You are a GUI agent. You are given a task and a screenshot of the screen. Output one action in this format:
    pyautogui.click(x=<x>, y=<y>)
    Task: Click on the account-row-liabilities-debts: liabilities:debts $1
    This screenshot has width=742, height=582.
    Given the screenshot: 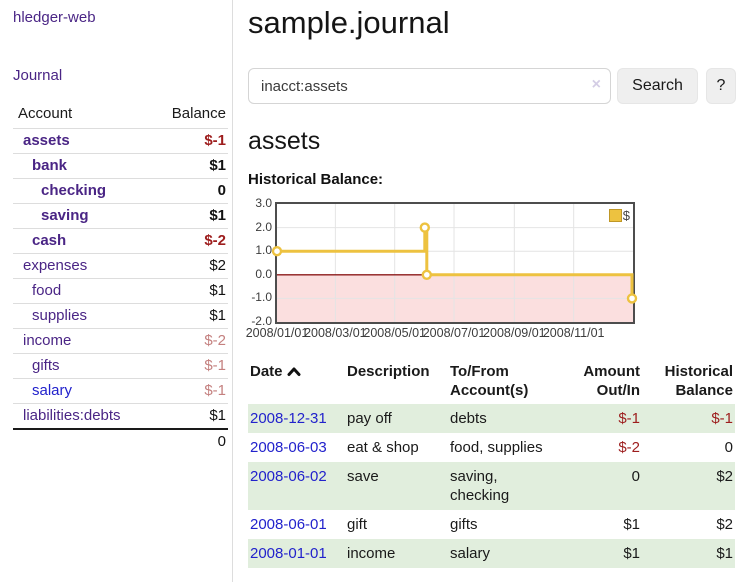 What is the action you would take?
    pyautogui.click(x=120, y=416)
    